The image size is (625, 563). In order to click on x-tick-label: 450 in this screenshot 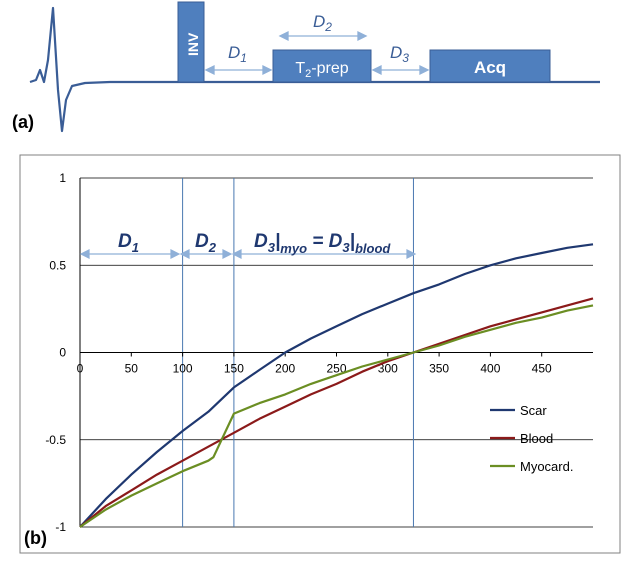, I will do `click(542, 369)`.